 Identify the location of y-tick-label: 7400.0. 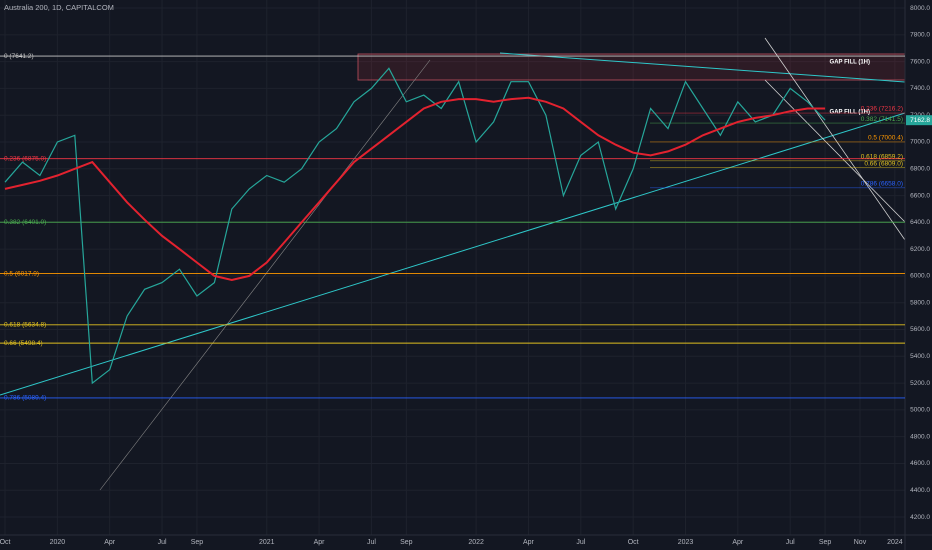
(920, 88).